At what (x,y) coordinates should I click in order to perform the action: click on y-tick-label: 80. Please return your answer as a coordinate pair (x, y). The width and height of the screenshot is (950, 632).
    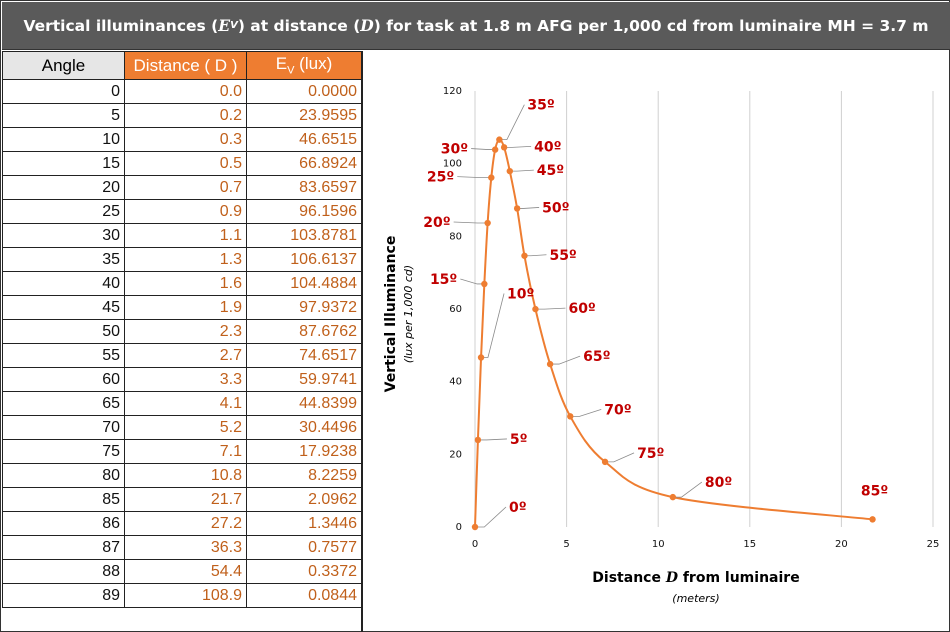
    Looking at the image, I should click on (455, 236).